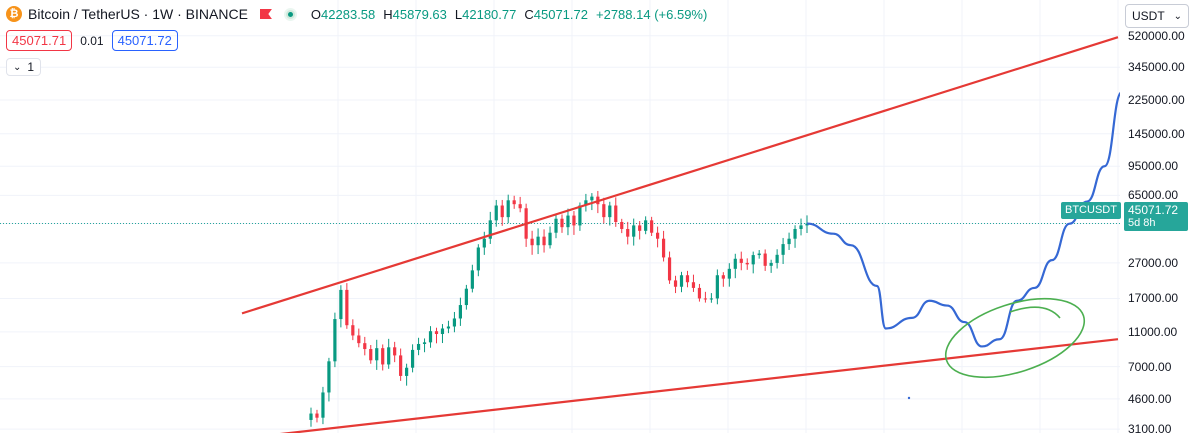 This screenshot has width=1200, height=436. Describe the element at coordinates (265, 14) in the screenshot. I see `flag-icon` at that location.